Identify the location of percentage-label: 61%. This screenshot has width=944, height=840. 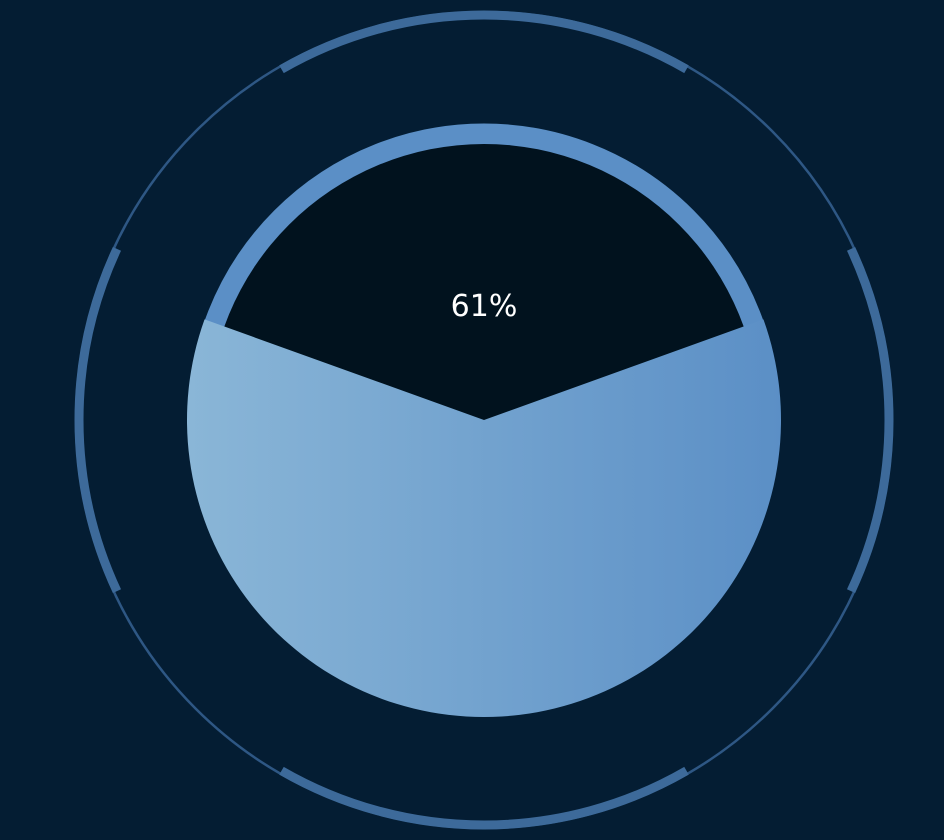
(484, 306).